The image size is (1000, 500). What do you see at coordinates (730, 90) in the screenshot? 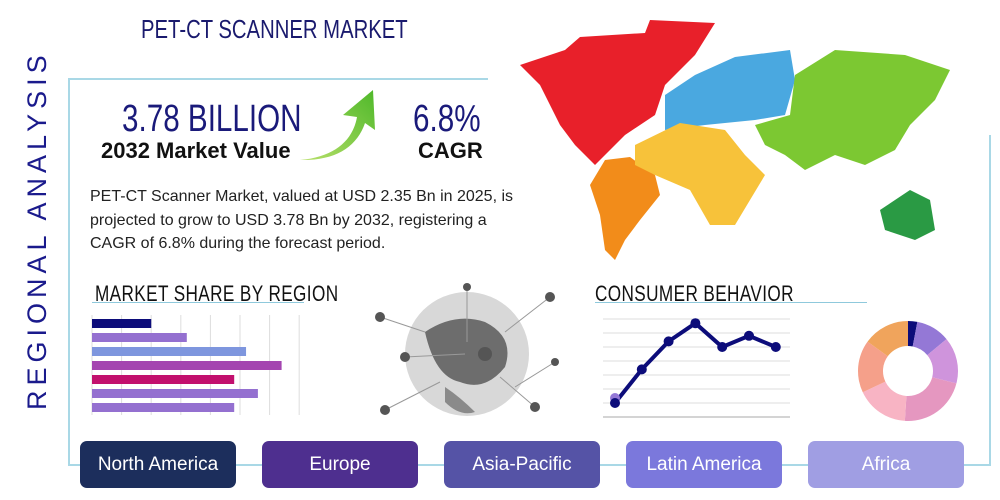
I see `map-europe` at bounding box center [730, 90].